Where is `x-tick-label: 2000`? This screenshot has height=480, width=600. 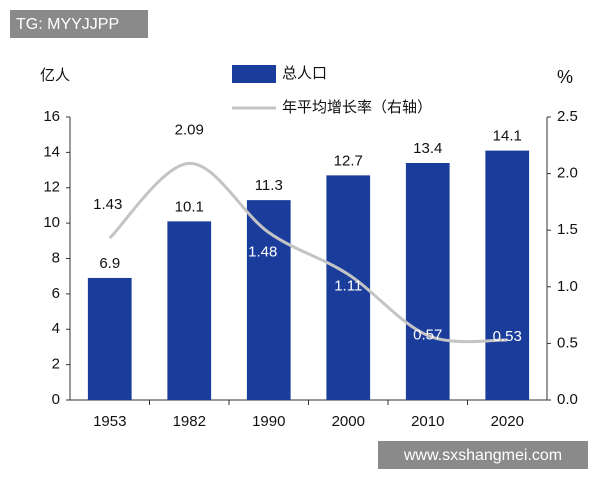
x-tick-label: 2000 is located at coordinates (348, 421).